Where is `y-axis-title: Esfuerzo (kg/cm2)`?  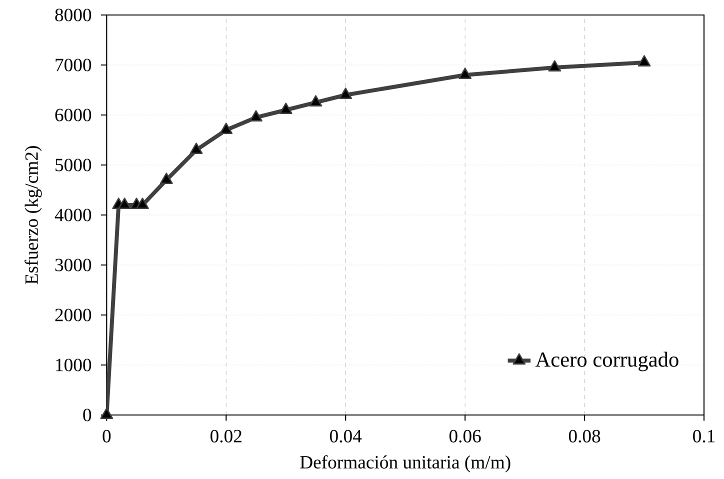
y-axis-title: Esfuerzo (kg/cm2) is located at coordinates (33, 215).